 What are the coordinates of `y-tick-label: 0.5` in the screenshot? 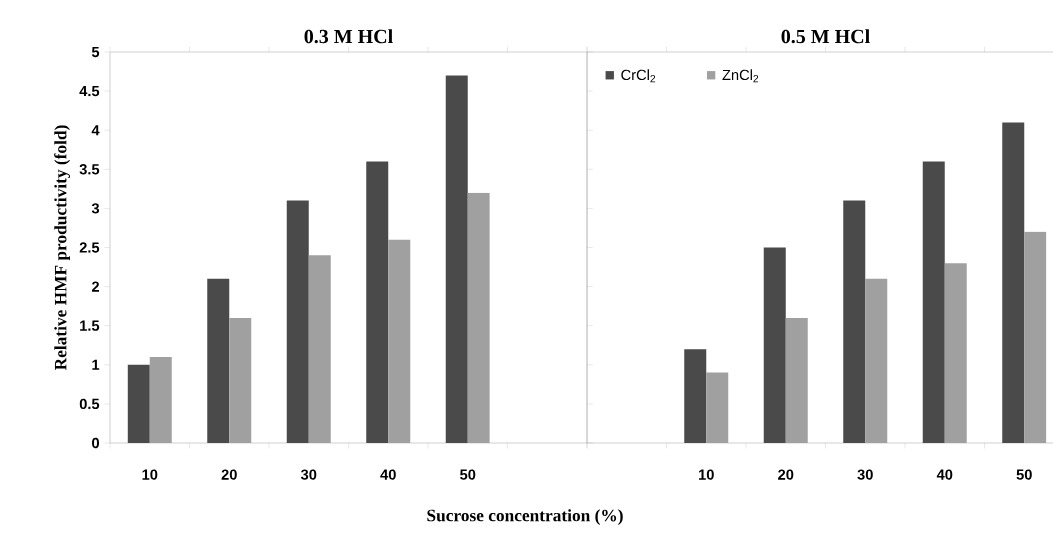 It's located at (89, 404).